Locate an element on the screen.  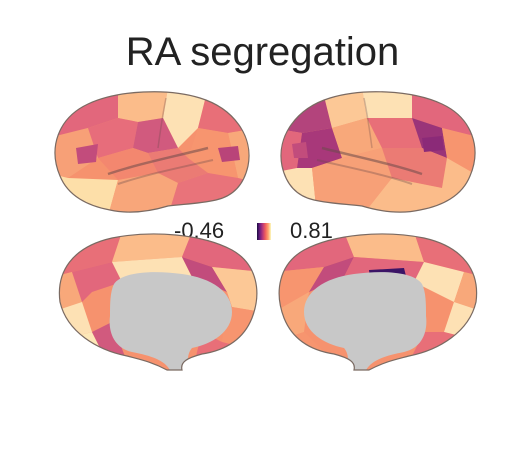
colorbar: -0.46 0.81 is located at coordinates (262, 231).